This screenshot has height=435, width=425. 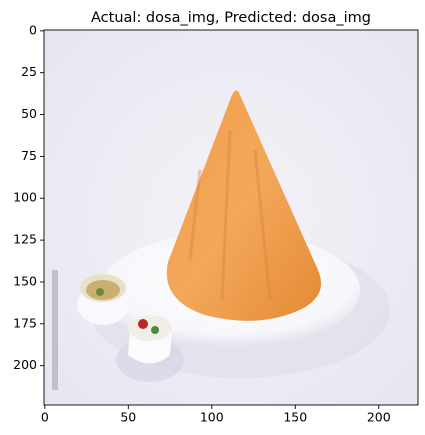 What do you see at coordinates (33, 29) in the screenshot?
I see `y-tick-label: 0` at bounding box center [33, 29].